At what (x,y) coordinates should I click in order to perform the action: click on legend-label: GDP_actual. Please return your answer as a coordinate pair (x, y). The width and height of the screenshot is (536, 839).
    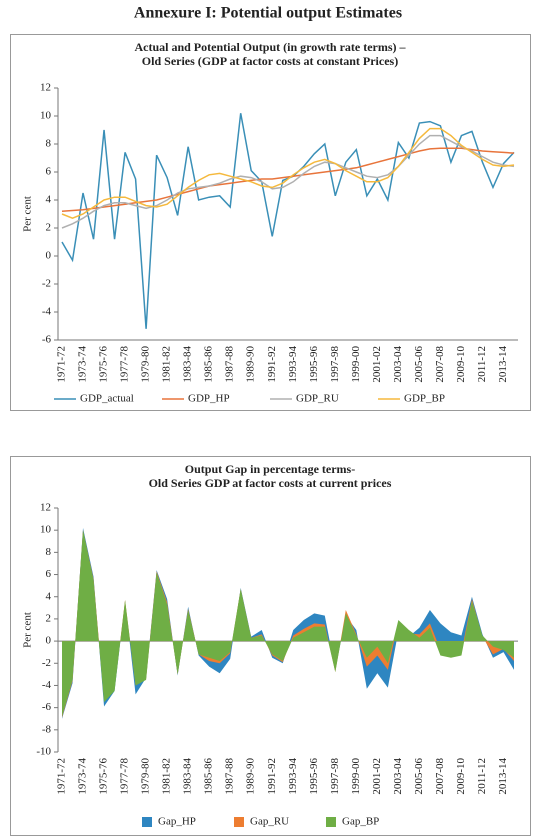
    Looking at the image, I should click on (107, 399).